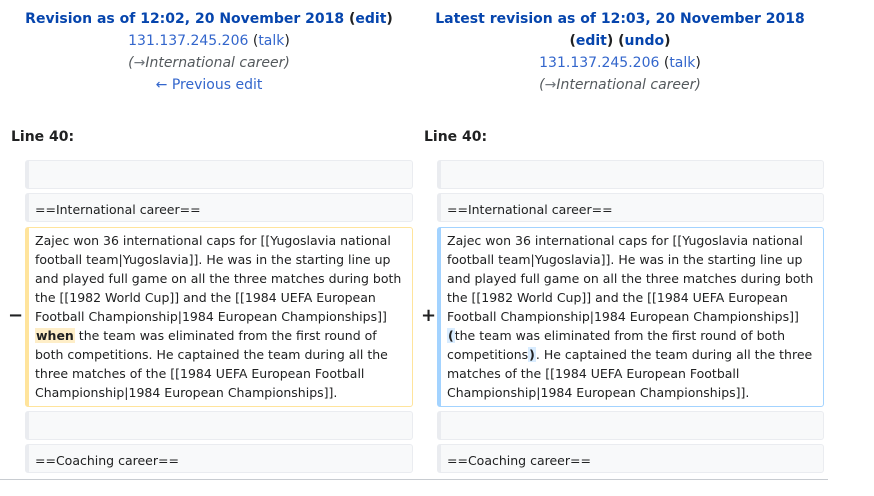 Image resolution: width=874 pixels, height=496 pixels. I want to click on right-talk-link: talk, so click(682, 63).